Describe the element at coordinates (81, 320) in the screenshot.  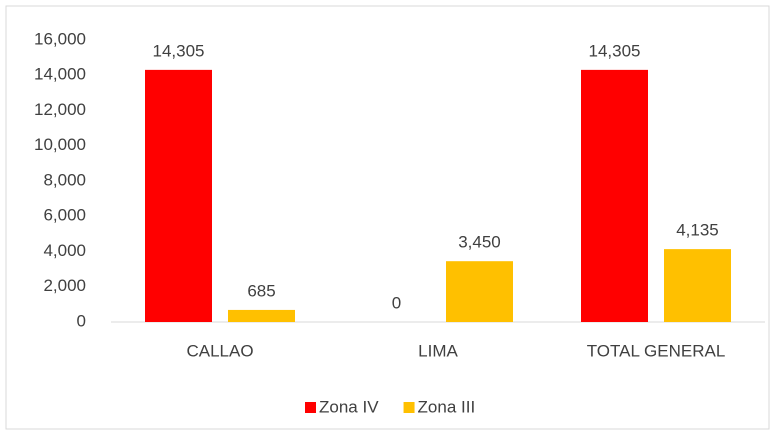
I see `y-tick-label: 0` at that location.